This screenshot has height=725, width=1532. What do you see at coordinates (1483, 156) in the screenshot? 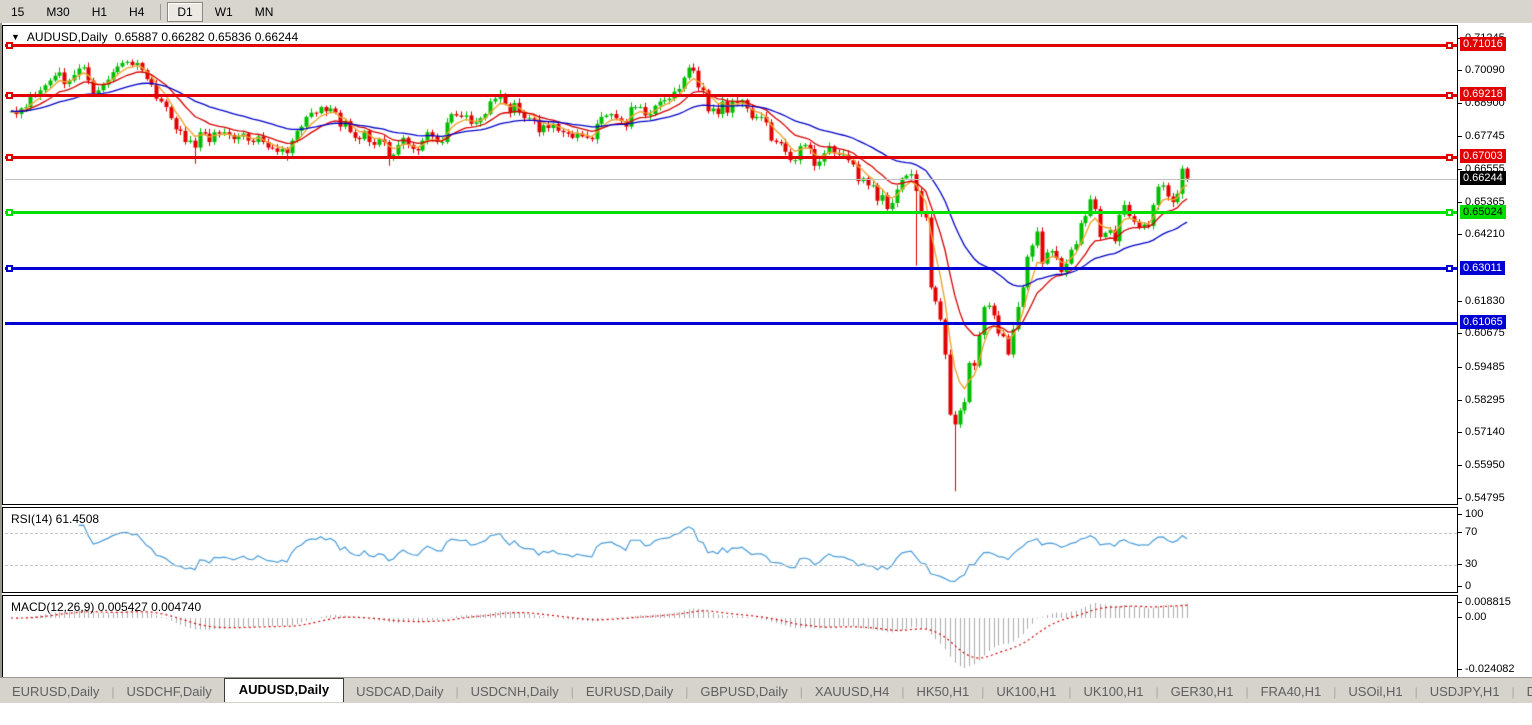
I see `price-badge-0.67003: 0.67003` at bounding box center [1483, 156].